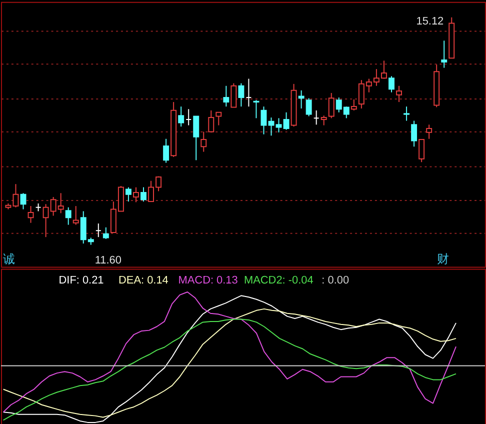  Describe the element at coordinates (208, 280) in the screenshot. I see `series-label: MACD: 0.13` at that location.